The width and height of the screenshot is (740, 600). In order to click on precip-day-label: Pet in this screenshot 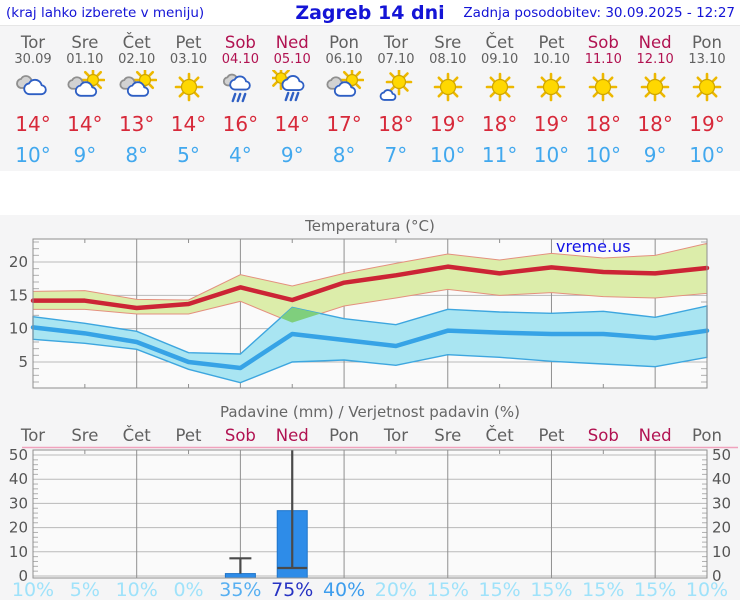, I will do `click(551, 435)`.